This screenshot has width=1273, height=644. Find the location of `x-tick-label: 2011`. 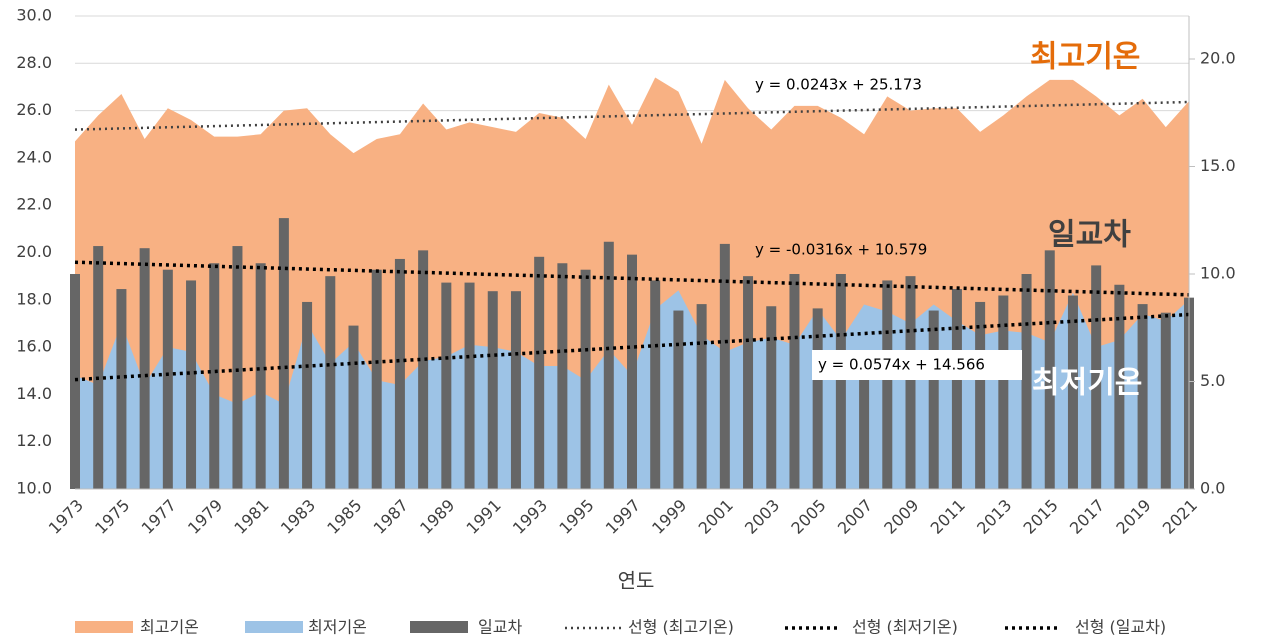

x-tick-label: 2011 is located at coordinates (948, 517).